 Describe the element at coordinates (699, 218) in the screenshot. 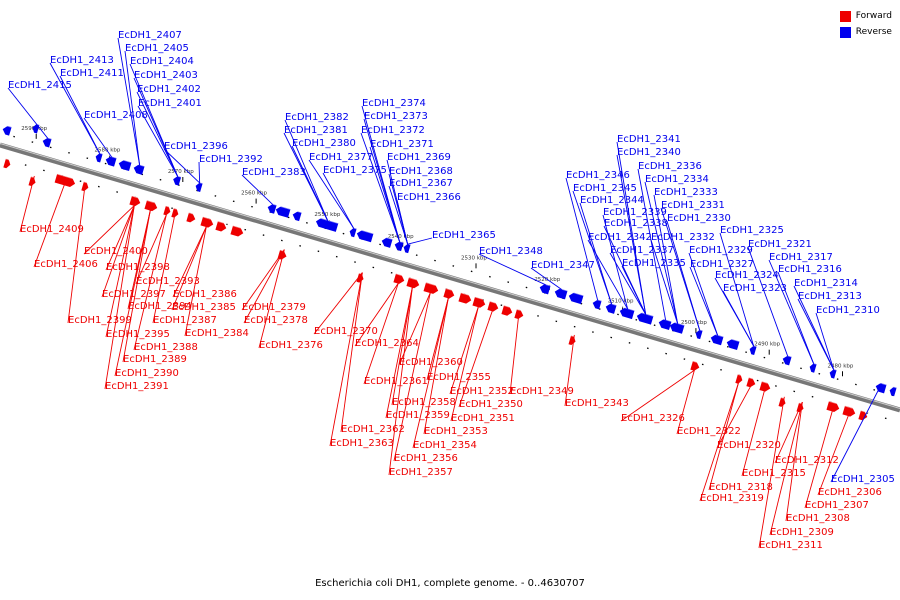

I see `gene-label: EcDH1_2330` at that location.